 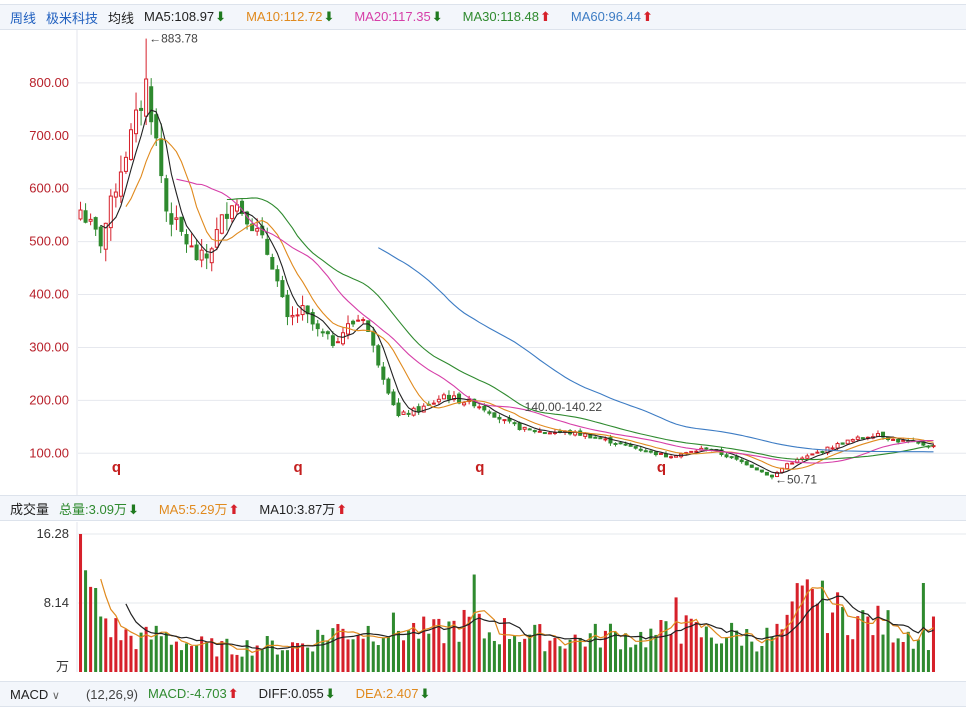 I want to click on down-arrow-icon: ⬇, so click(x=329, y=16).